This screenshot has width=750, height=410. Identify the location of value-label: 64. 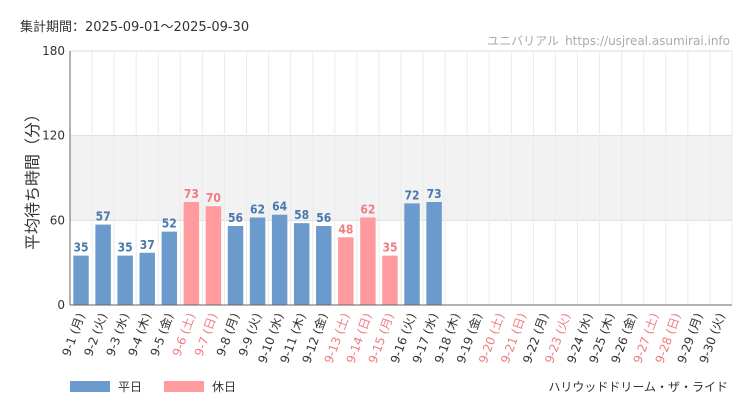
(280, 207).